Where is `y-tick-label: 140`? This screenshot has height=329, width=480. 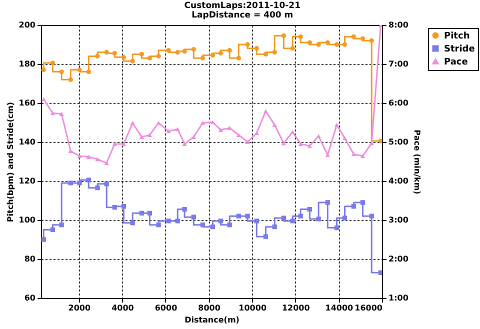
y-tick-label: 140 is located at coordinates (27, 142).